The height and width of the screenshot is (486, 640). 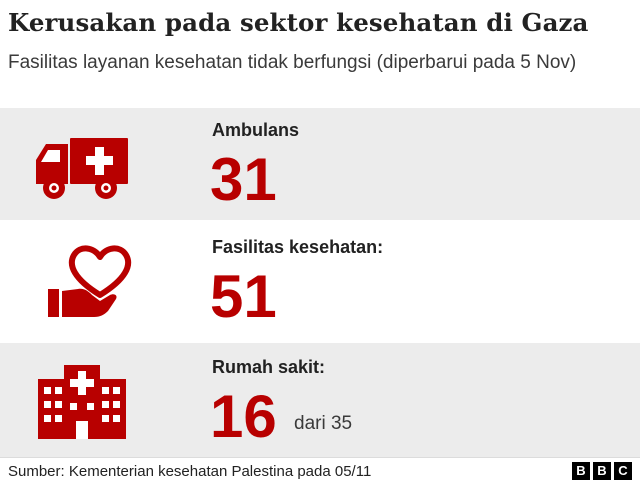 I want to click on hospital-icon, so click(x=82, y=402).